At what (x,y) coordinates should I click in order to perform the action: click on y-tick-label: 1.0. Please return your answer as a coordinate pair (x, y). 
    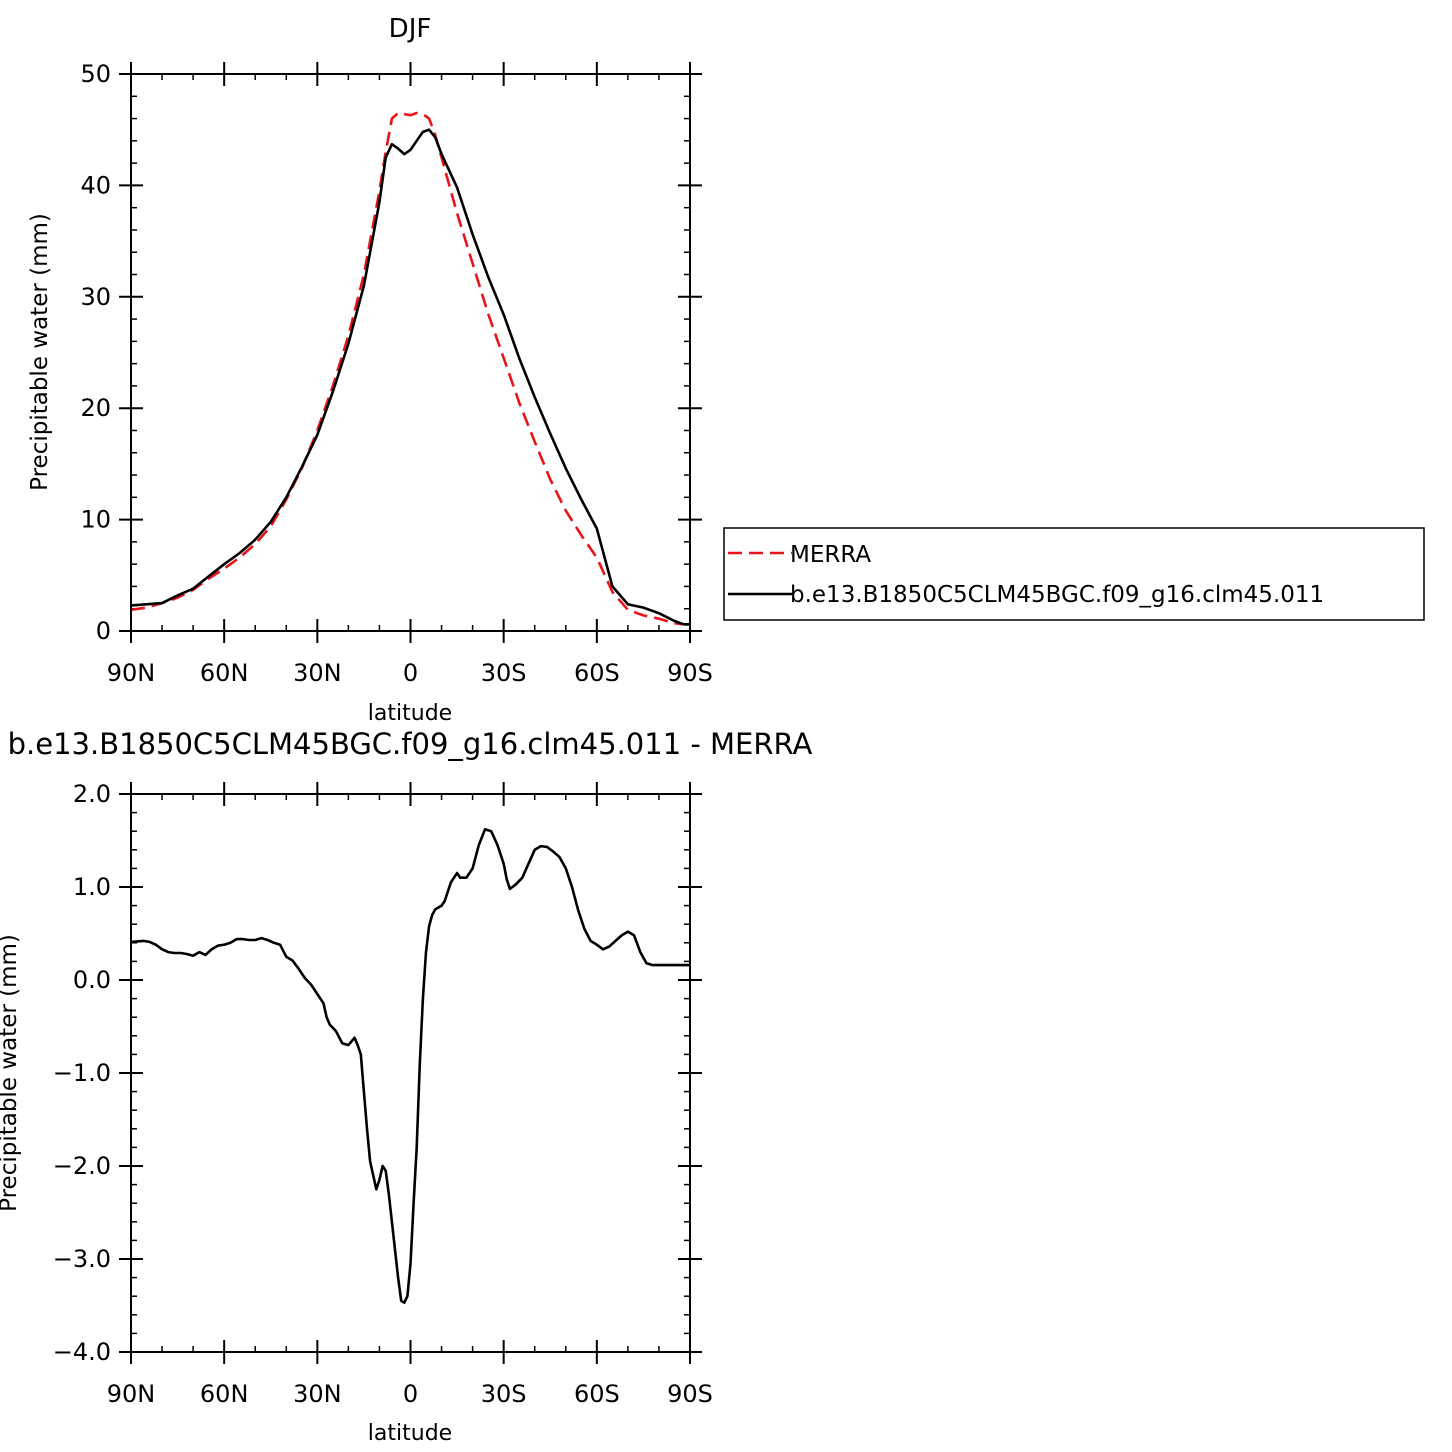
    Looking at the image, I should click on (92, 887).